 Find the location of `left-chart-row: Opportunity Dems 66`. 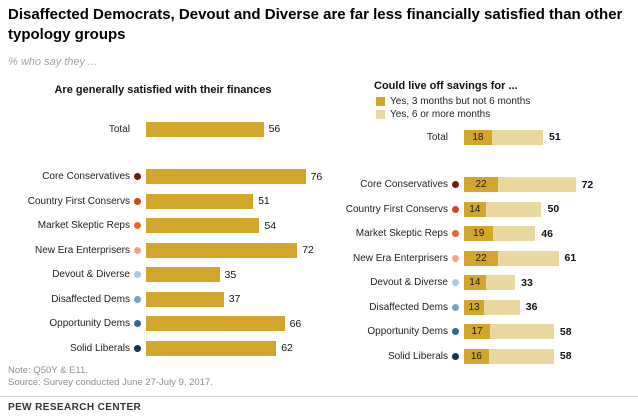

left-chart-row: Opportunity Dems 66 is located at coordinates (171, 324).